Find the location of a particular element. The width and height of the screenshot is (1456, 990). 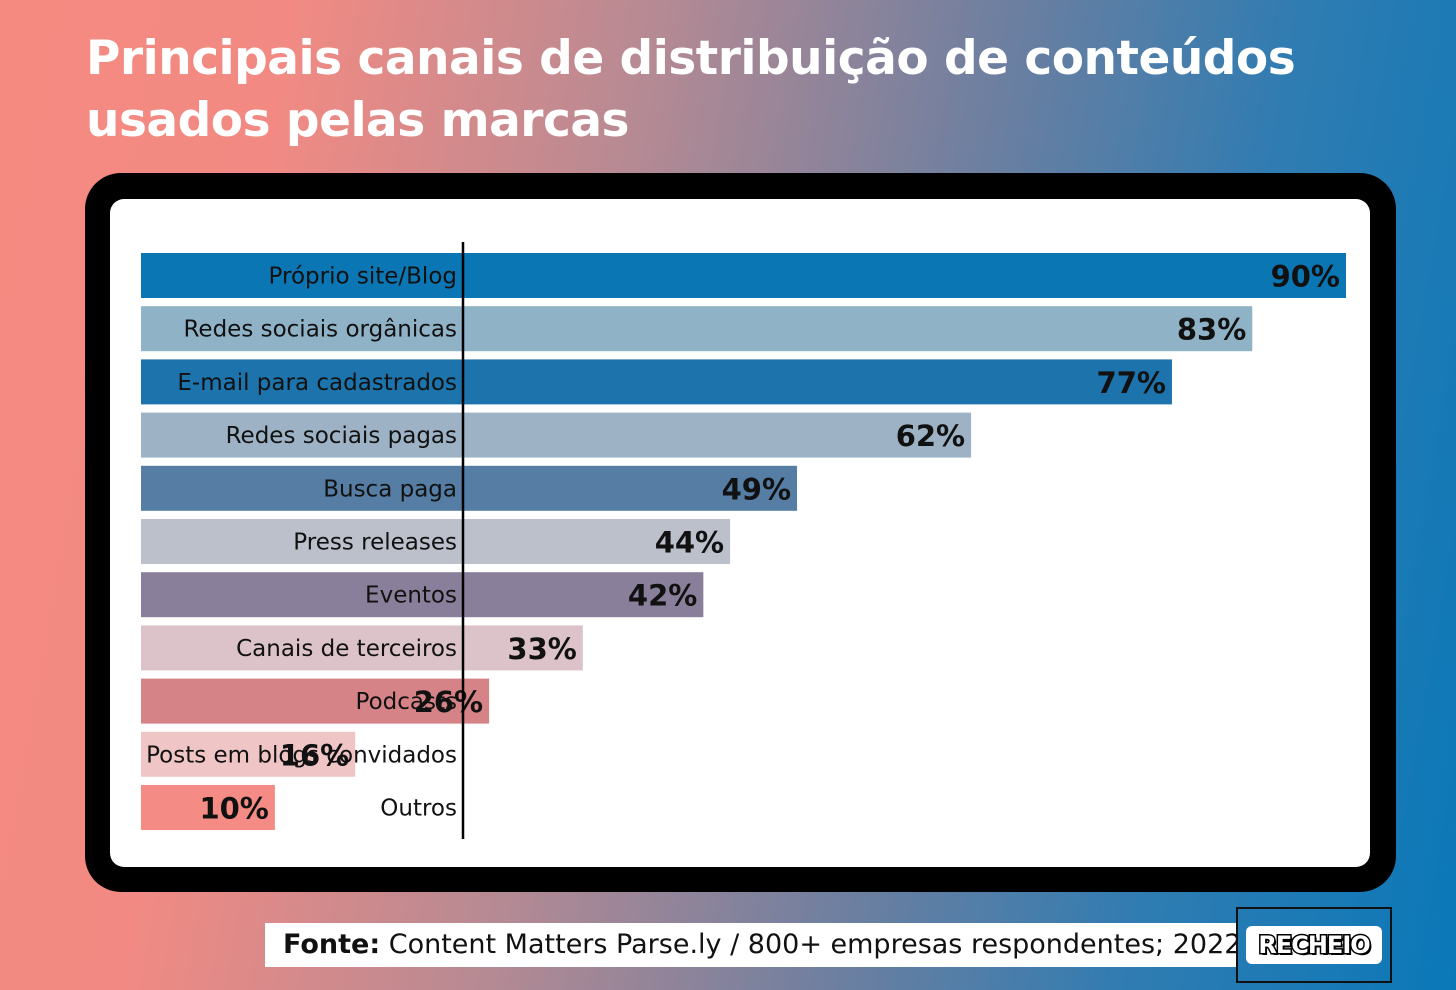

category-label: Eventos is located at coordinates (411, 596).